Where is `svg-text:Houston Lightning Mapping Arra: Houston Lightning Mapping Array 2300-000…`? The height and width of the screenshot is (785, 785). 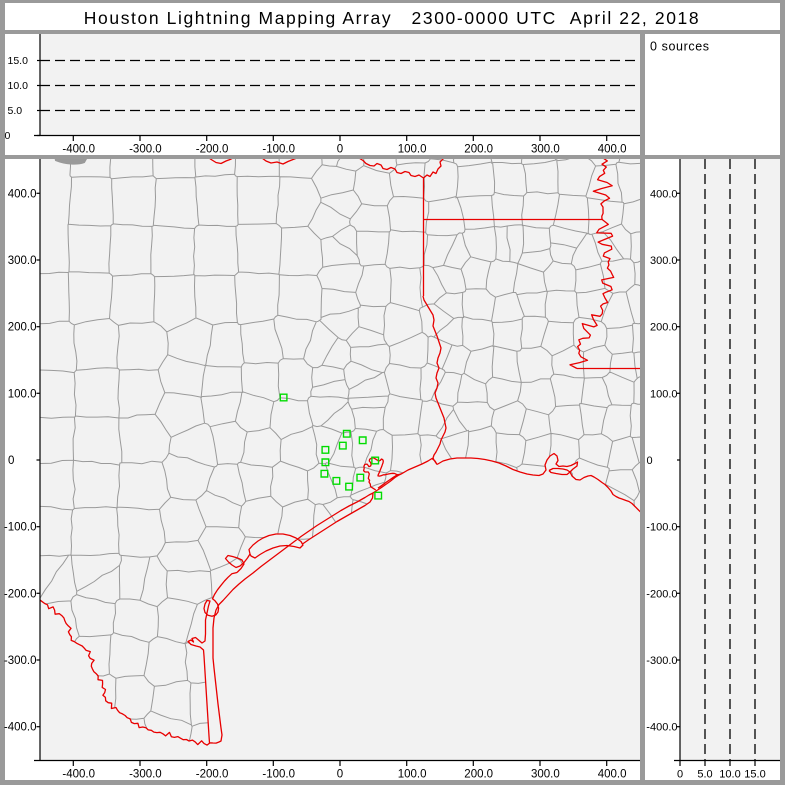 svg-text:Houston Lightning Mapping Arra: Houston Lightning Mapping Array 2300-000… is located at coordinates (392, 18).